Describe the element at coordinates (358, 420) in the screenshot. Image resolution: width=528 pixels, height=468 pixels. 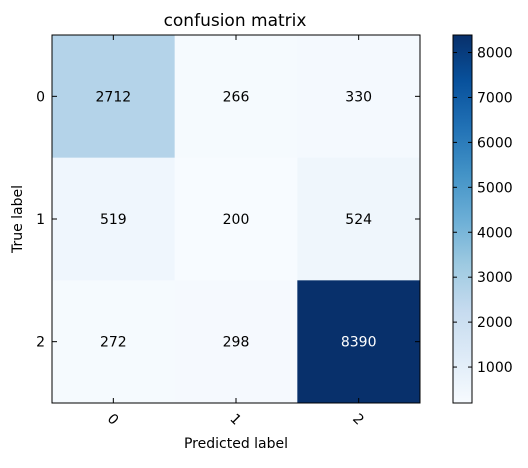
I see `x-tick-label: 2` at that location.